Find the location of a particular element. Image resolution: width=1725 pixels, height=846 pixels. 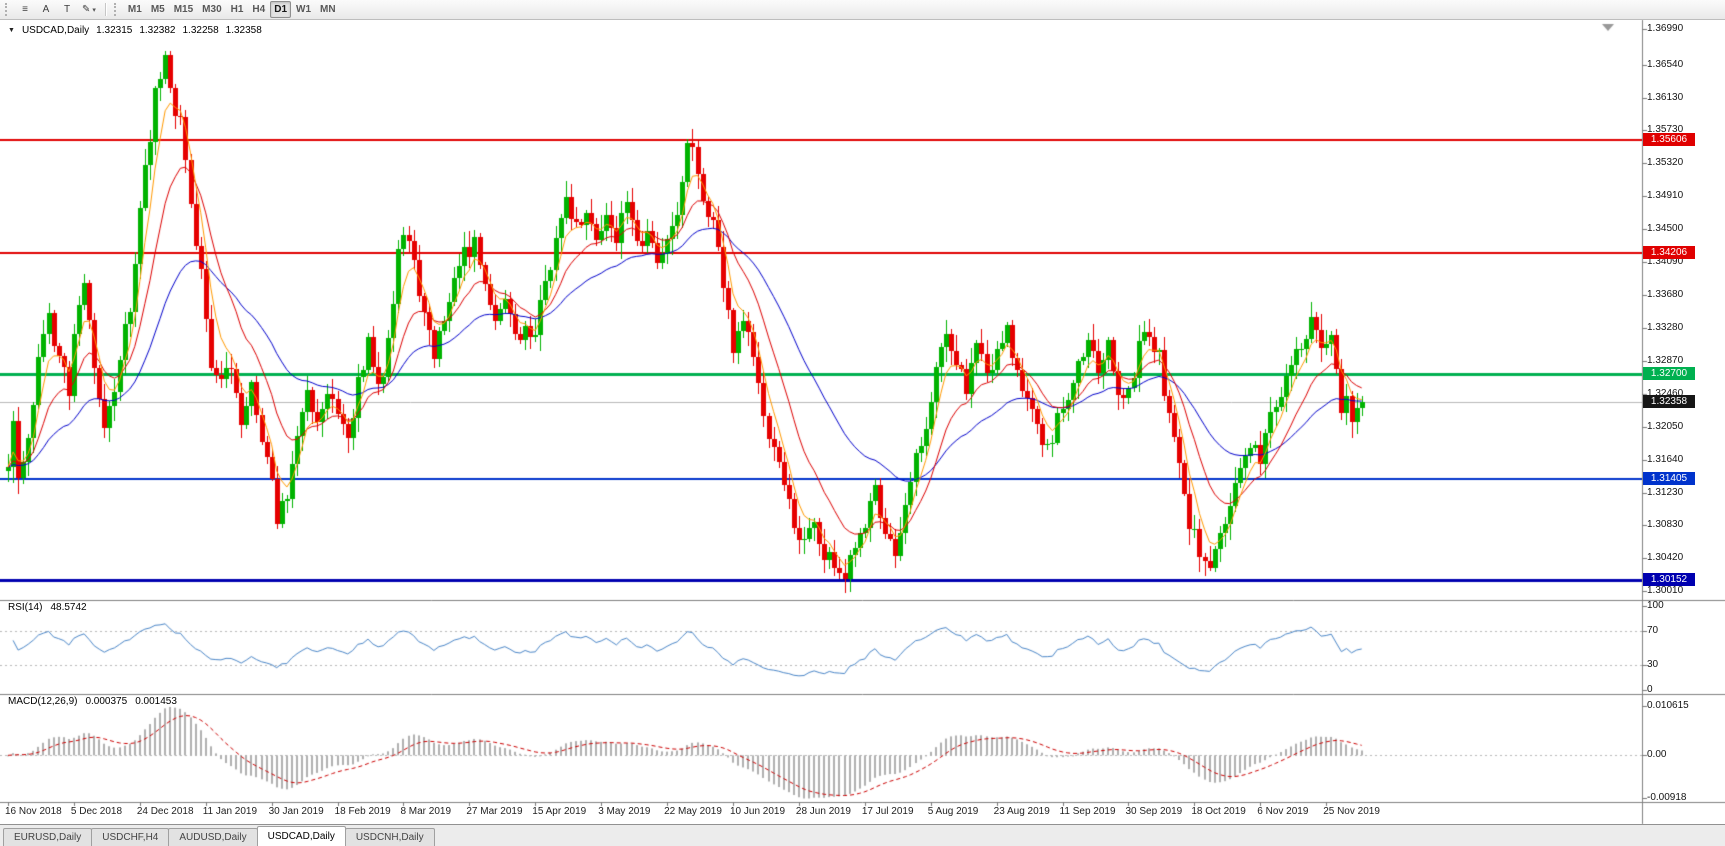

rsi-name: RSI(14) is located at coordinates (25, 607).